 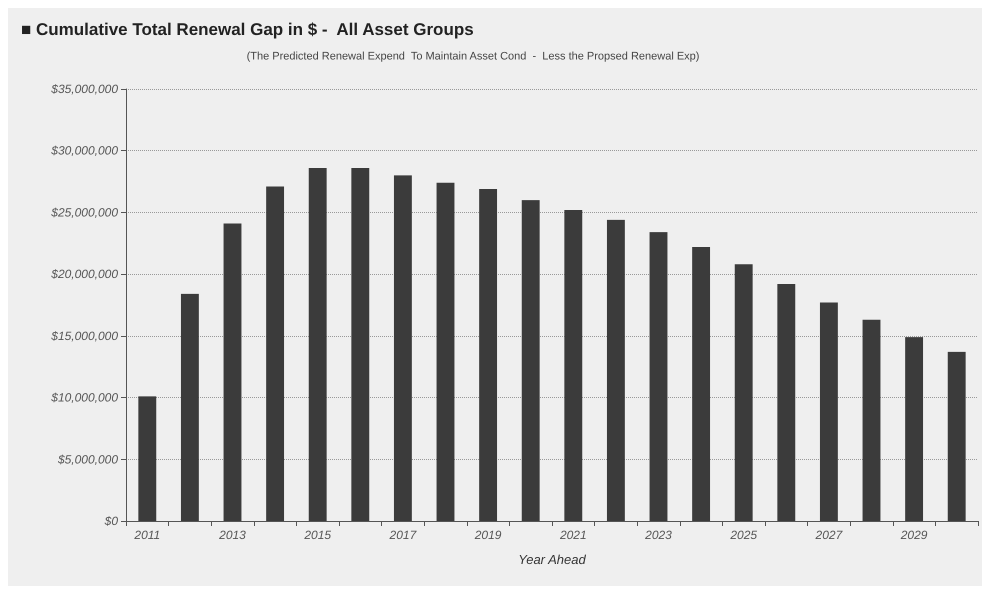 I want to click on y-tick-label: $10,000,000, so click(x=84, y=397).